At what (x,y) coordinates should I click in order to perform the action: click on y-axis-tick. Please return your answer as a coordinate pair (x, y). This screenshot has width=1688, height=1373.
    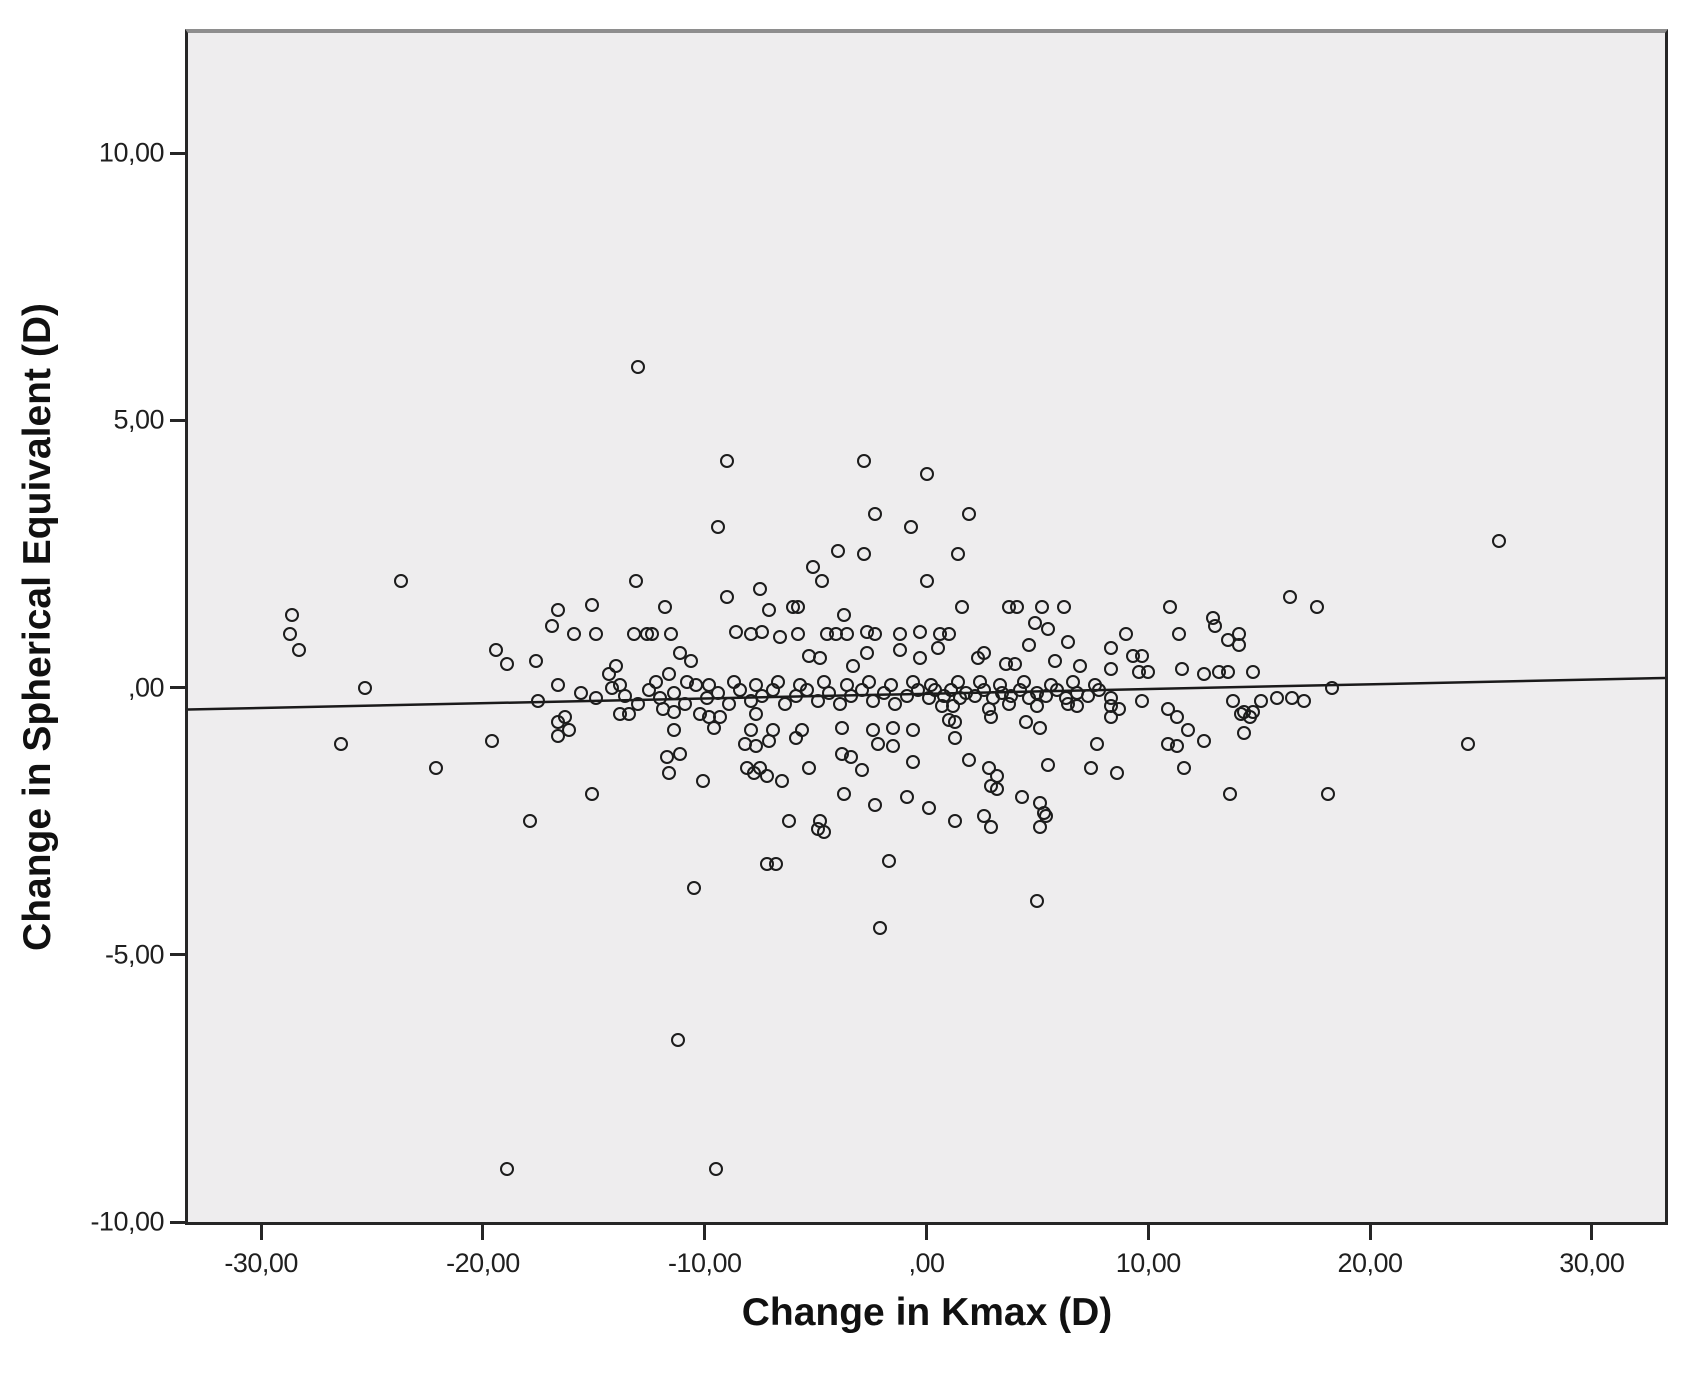
    Looking at the image, I should click on (177, 420).